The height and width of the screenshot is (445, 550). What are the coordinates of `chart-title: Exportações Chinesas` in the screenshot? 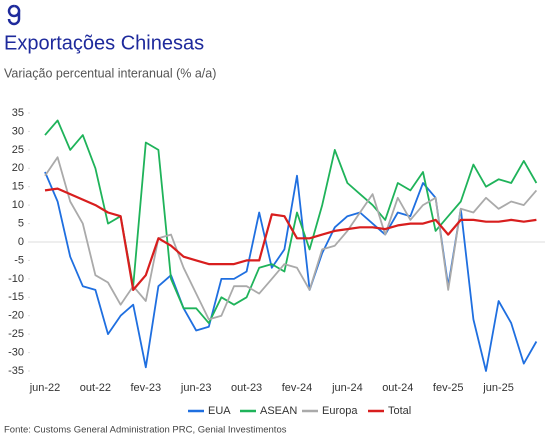 It's located at (104, 43).